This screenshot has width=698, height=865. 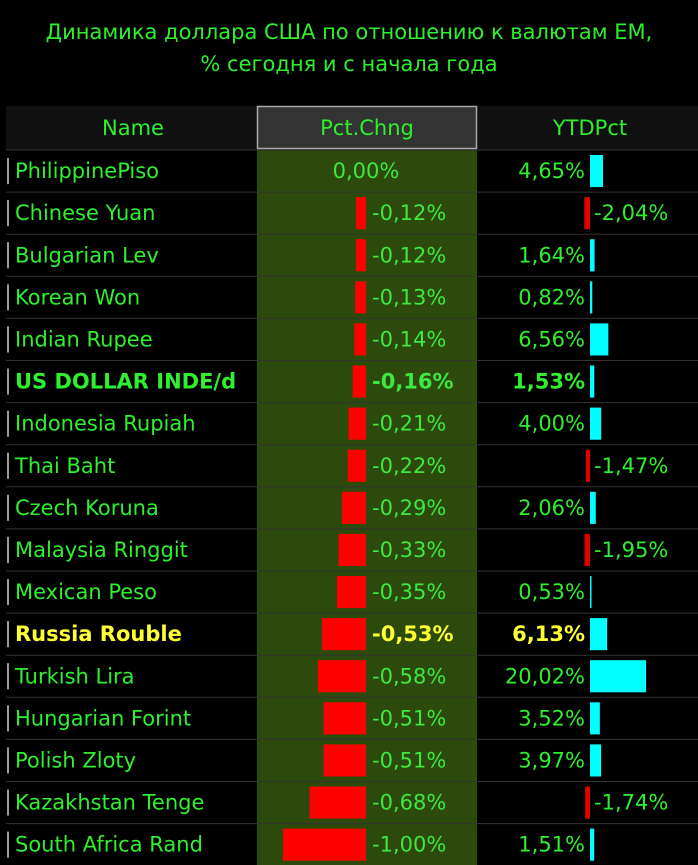 What do you see at coordinates (409, 297) in the screenshot?
I see `pct-label: -0,13%` at bounding box center [409, 297].